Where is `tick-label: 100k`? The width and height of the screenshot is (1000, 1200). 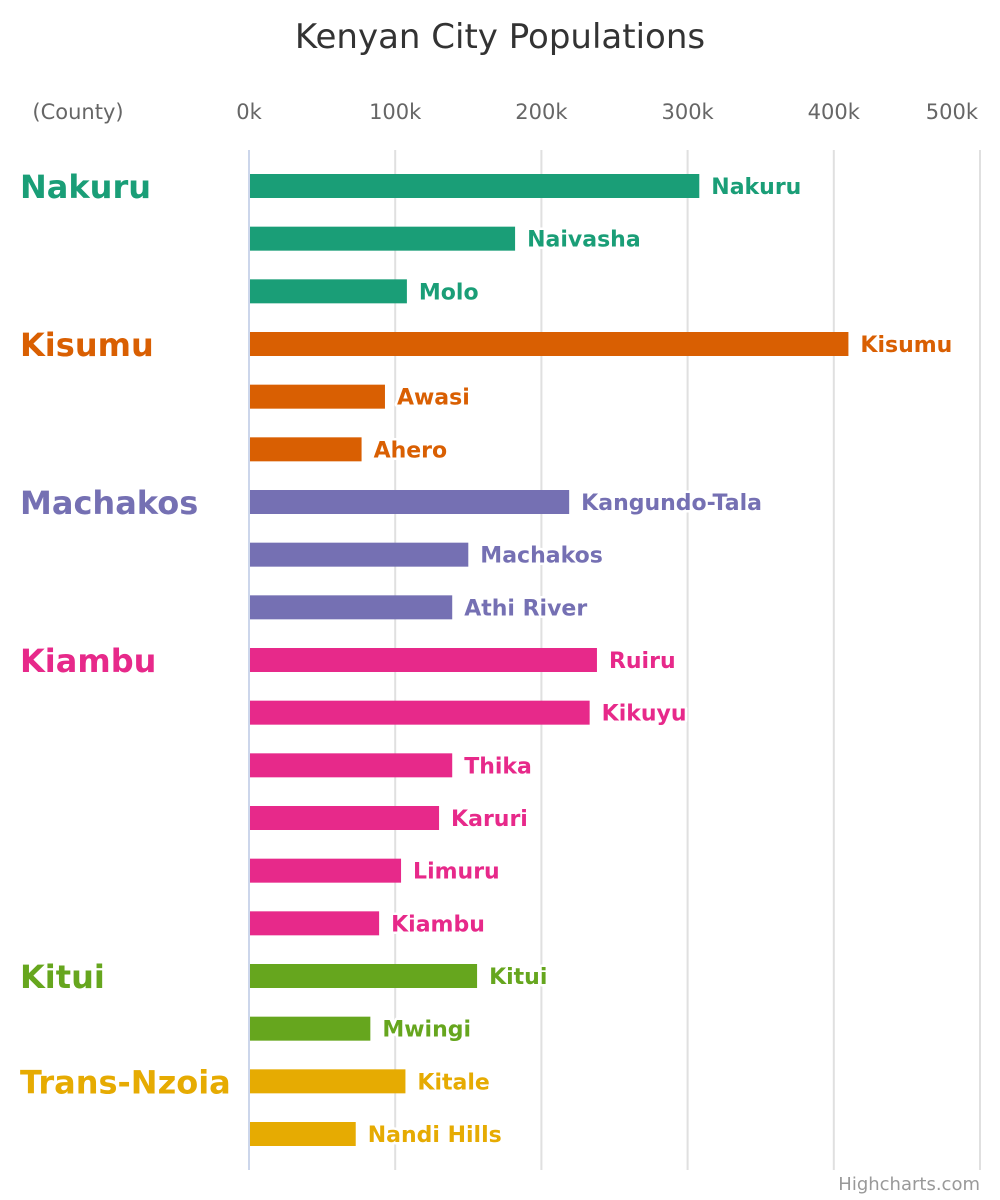
tick-label: 100k is located at coordinates (395, 112).